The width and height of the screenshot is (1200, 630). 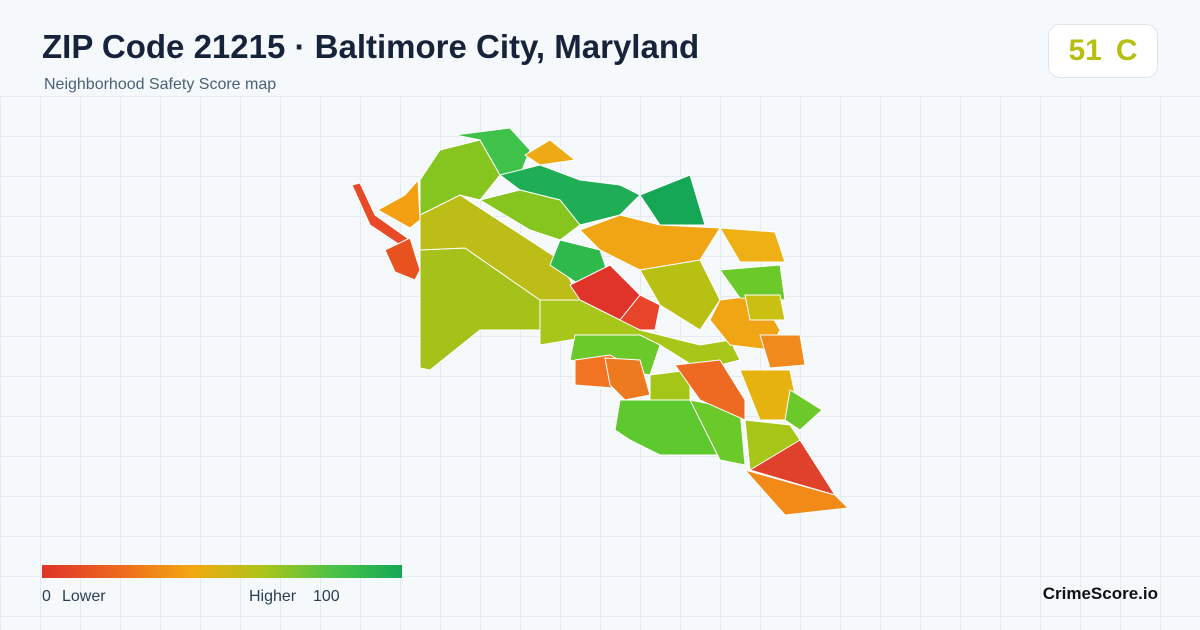 I want to click on score-badge: 51 C, so click(x=1103, y=51).